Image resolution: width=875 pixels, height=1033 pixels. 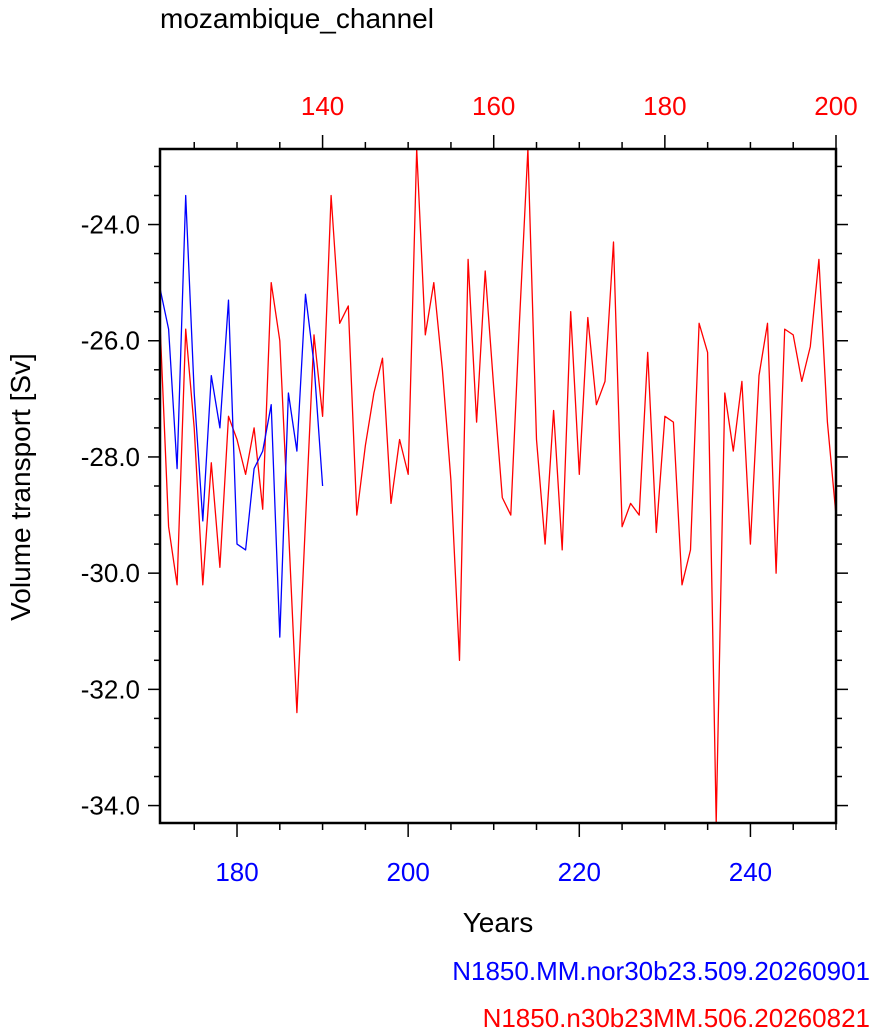 What do you see at coordinates (835, 106) in the screenshot?
I see `x-top-tick-label: 200` at bounding box center [835, 106].